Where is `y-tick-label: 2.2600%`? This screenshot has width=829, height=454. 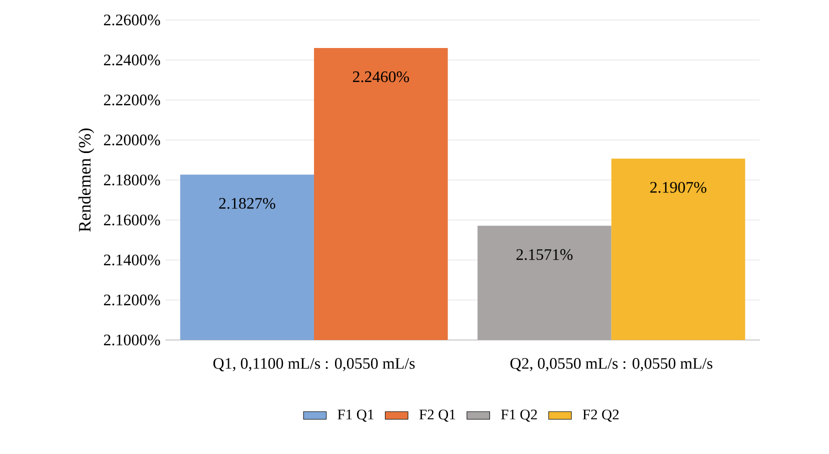
y-tick-label: 2.2600% is located at coordinates (132, 20).